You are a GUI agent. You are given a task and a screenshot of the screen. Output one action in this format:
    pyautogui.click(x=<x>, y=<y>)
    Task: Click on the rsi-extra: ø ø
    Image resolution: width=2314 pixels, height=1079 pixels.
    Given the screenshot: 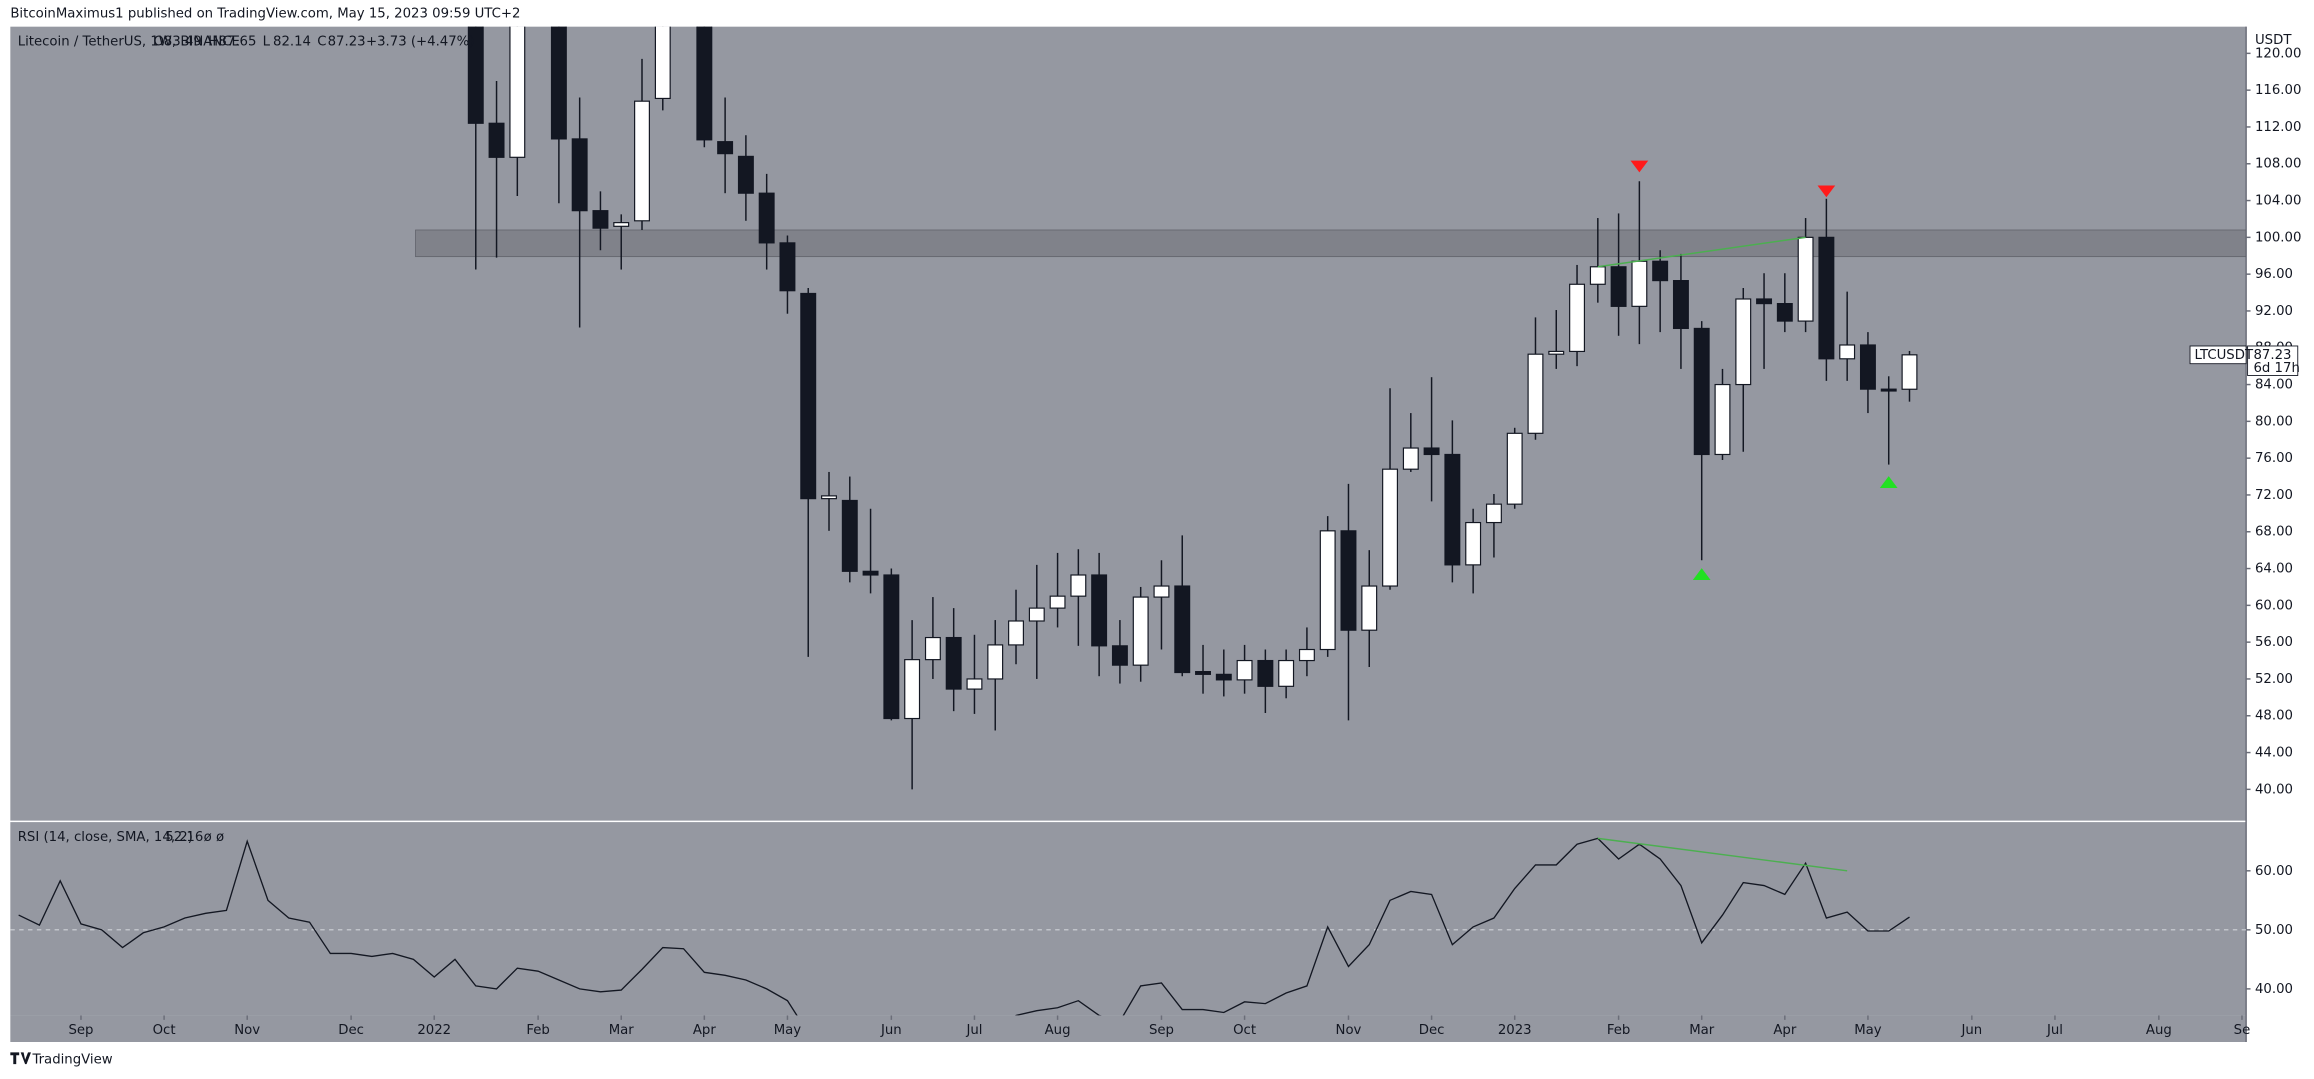 What is the action you would take?
    pyautogui.click(x=214, y=837)
    